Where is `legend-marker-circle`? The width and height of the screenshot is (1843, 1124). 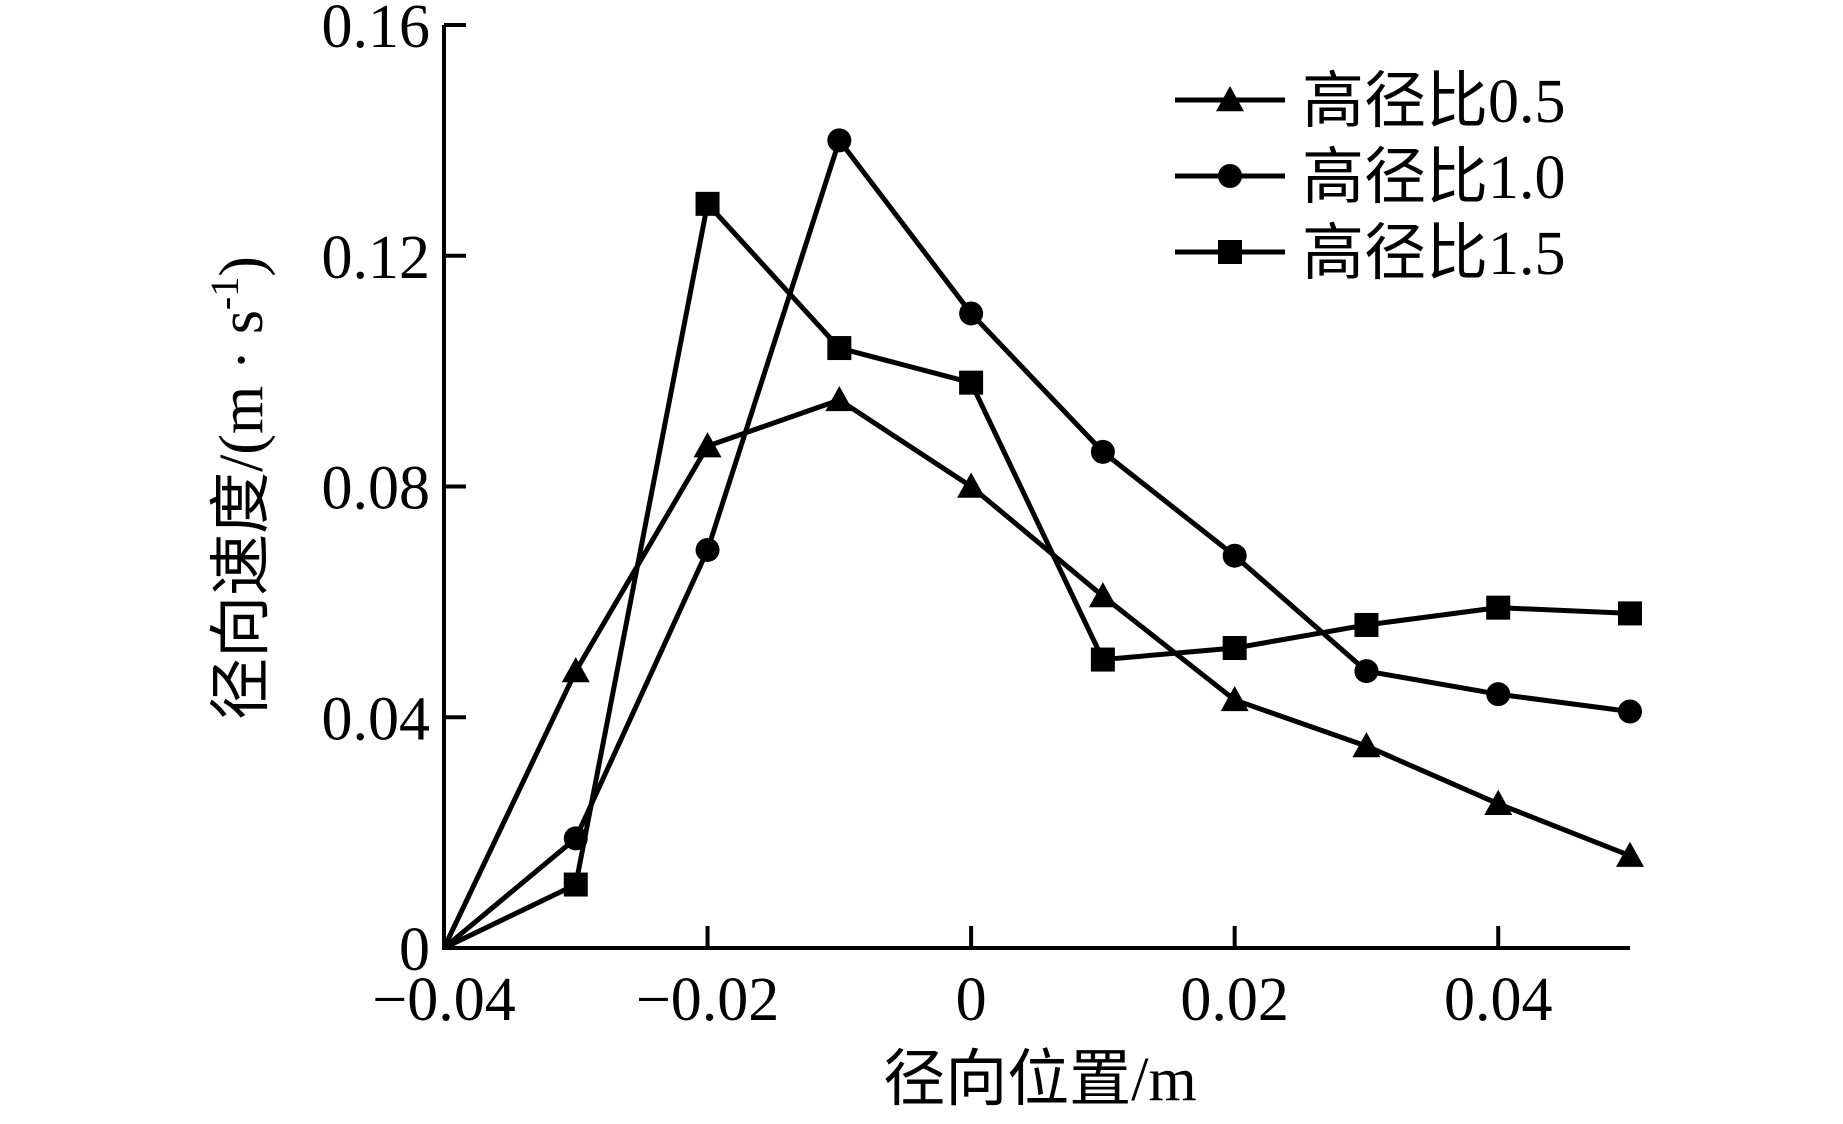 legend-marker-circle is located at coordinates (1230, 176).